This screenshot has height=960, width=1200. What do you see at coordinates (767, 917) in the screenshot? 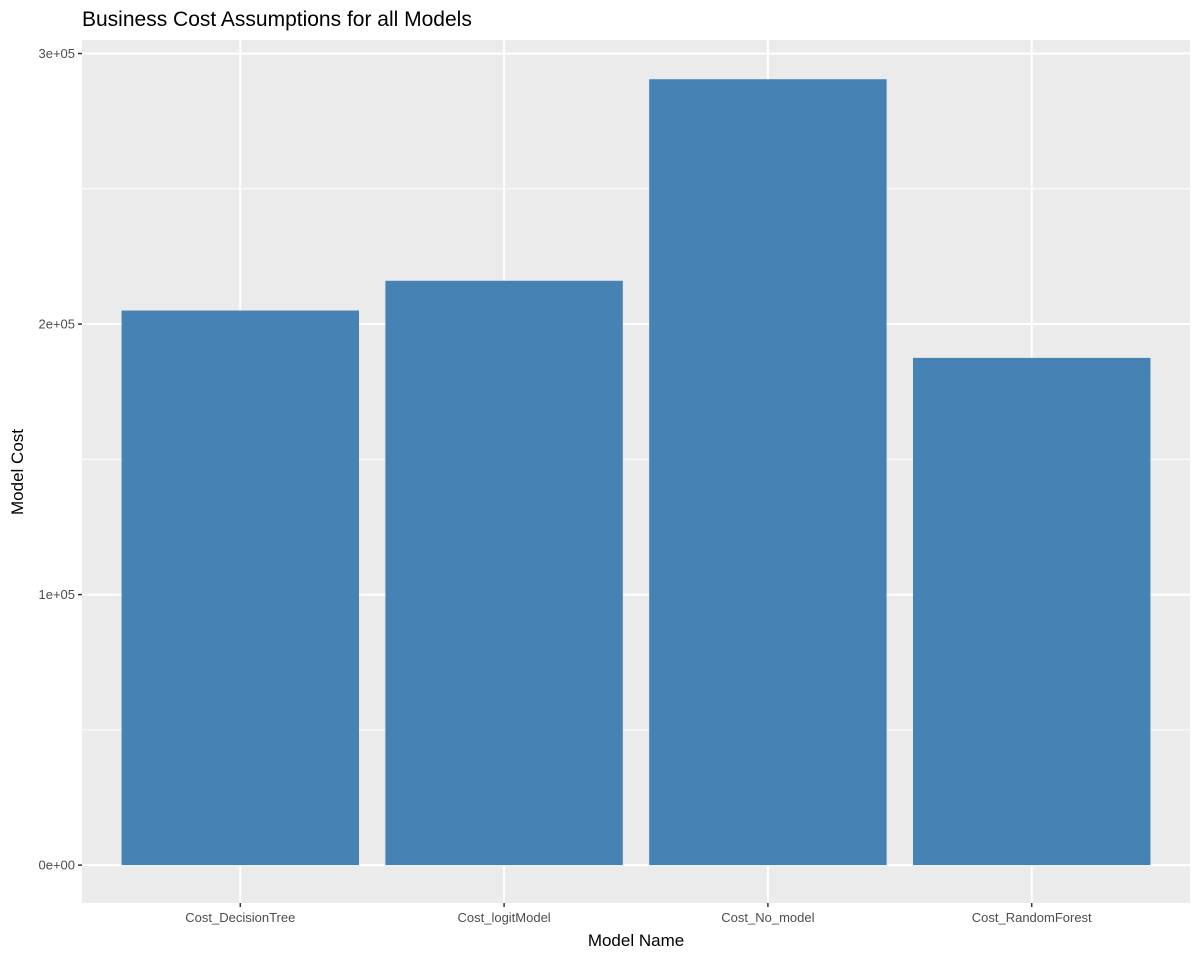
I see `x-tick-label: Cost_No_model` at bounding box center [767, 917].